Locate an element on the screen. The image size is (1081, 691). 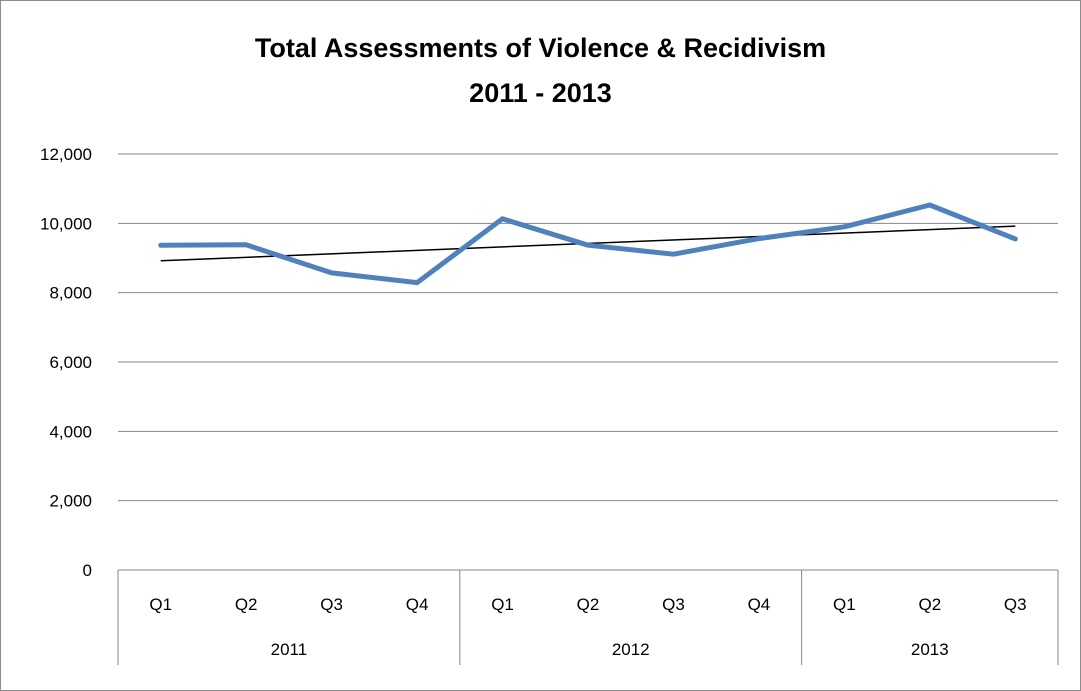
y-tick-label: 8,000 is located at coordinates (70, 293).